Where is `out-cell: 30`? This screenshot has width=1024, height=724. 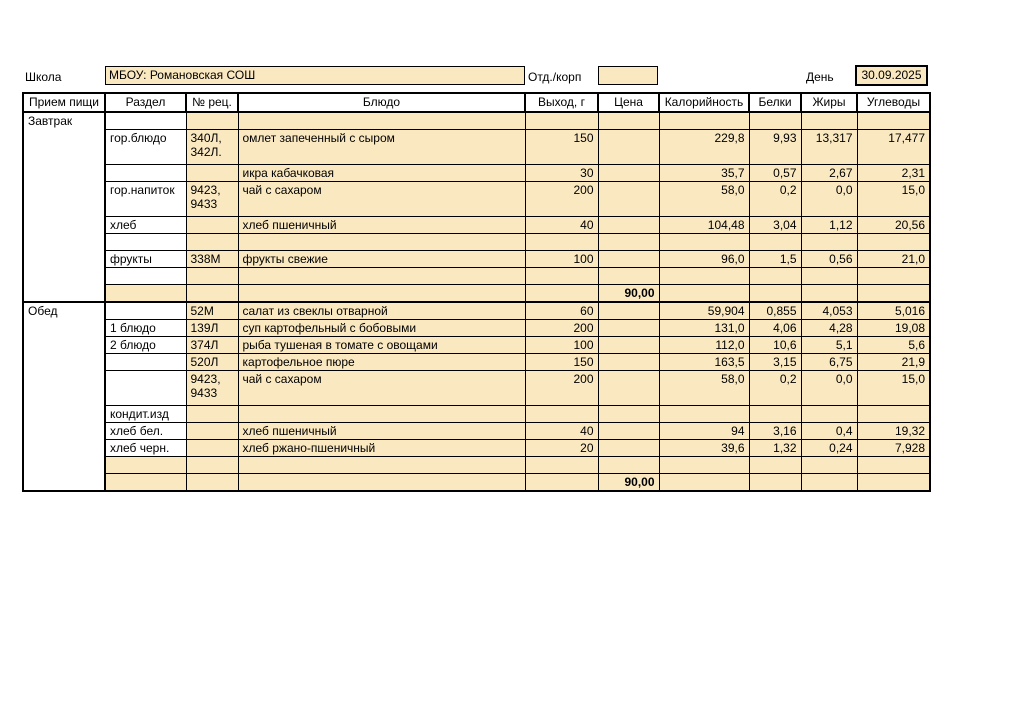 out-cell: 30 is located at coordinates (561, 172).